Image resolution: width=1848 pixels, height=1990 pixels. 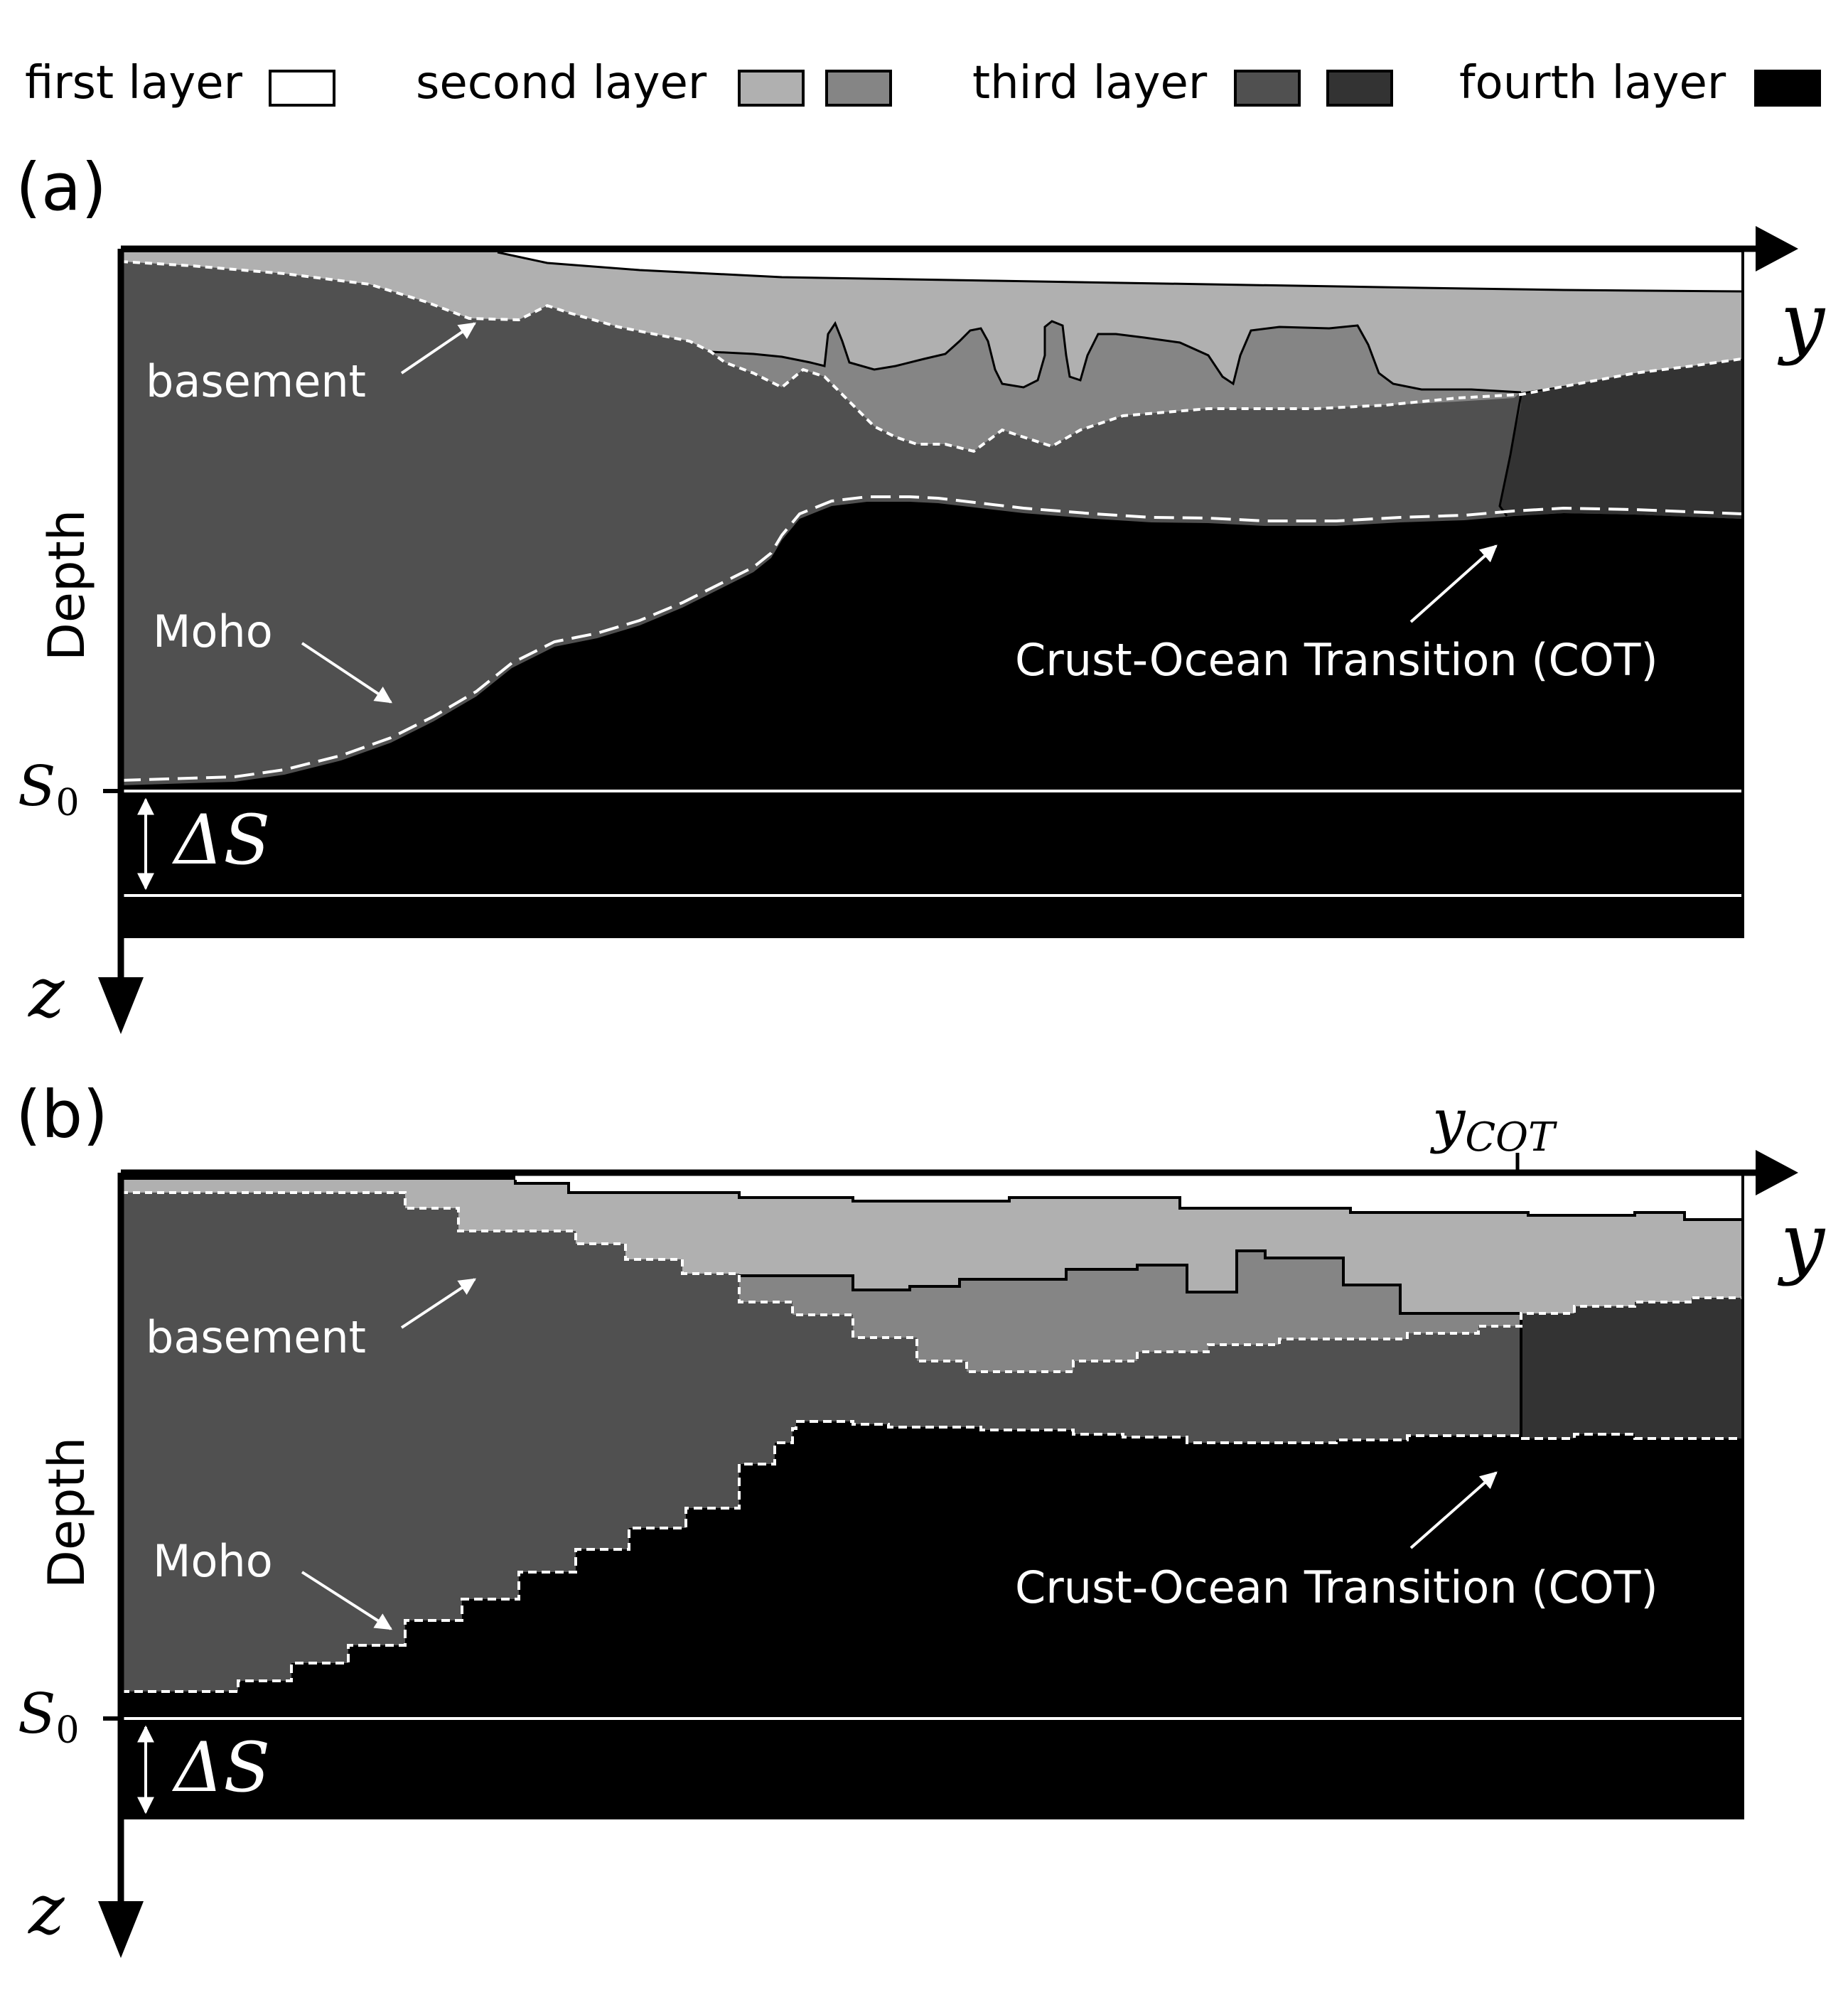 What do you see at coordinates (1631, 1368) in the screenshot?
I see `panel-b-third-layer-b` at bounding box center [1631, 1368].